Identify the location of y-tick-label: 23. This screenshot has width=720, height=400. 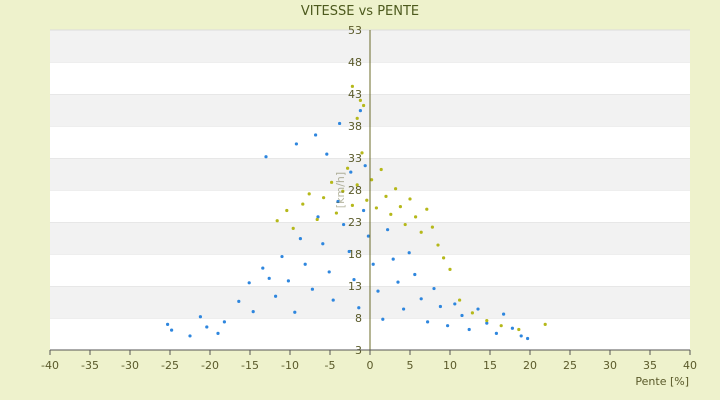
(355, 222).